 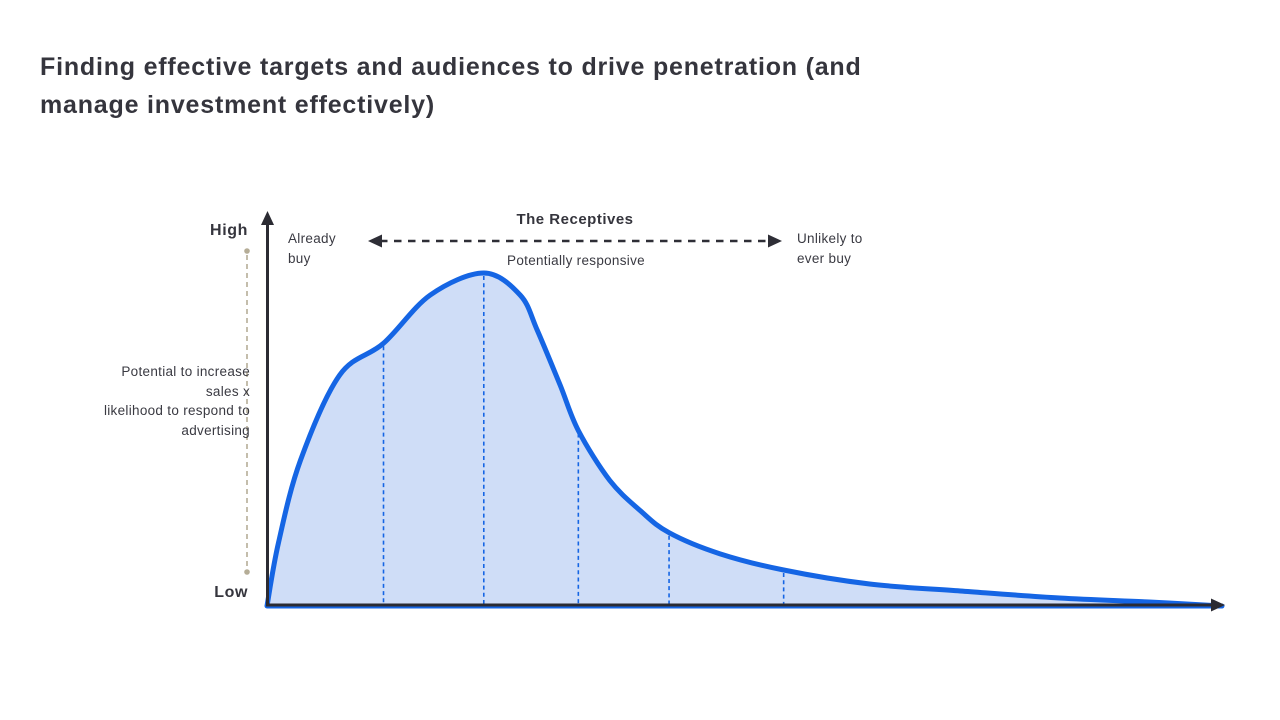 I want to click on receptives-range-arrow, so click(x=575, y=241).